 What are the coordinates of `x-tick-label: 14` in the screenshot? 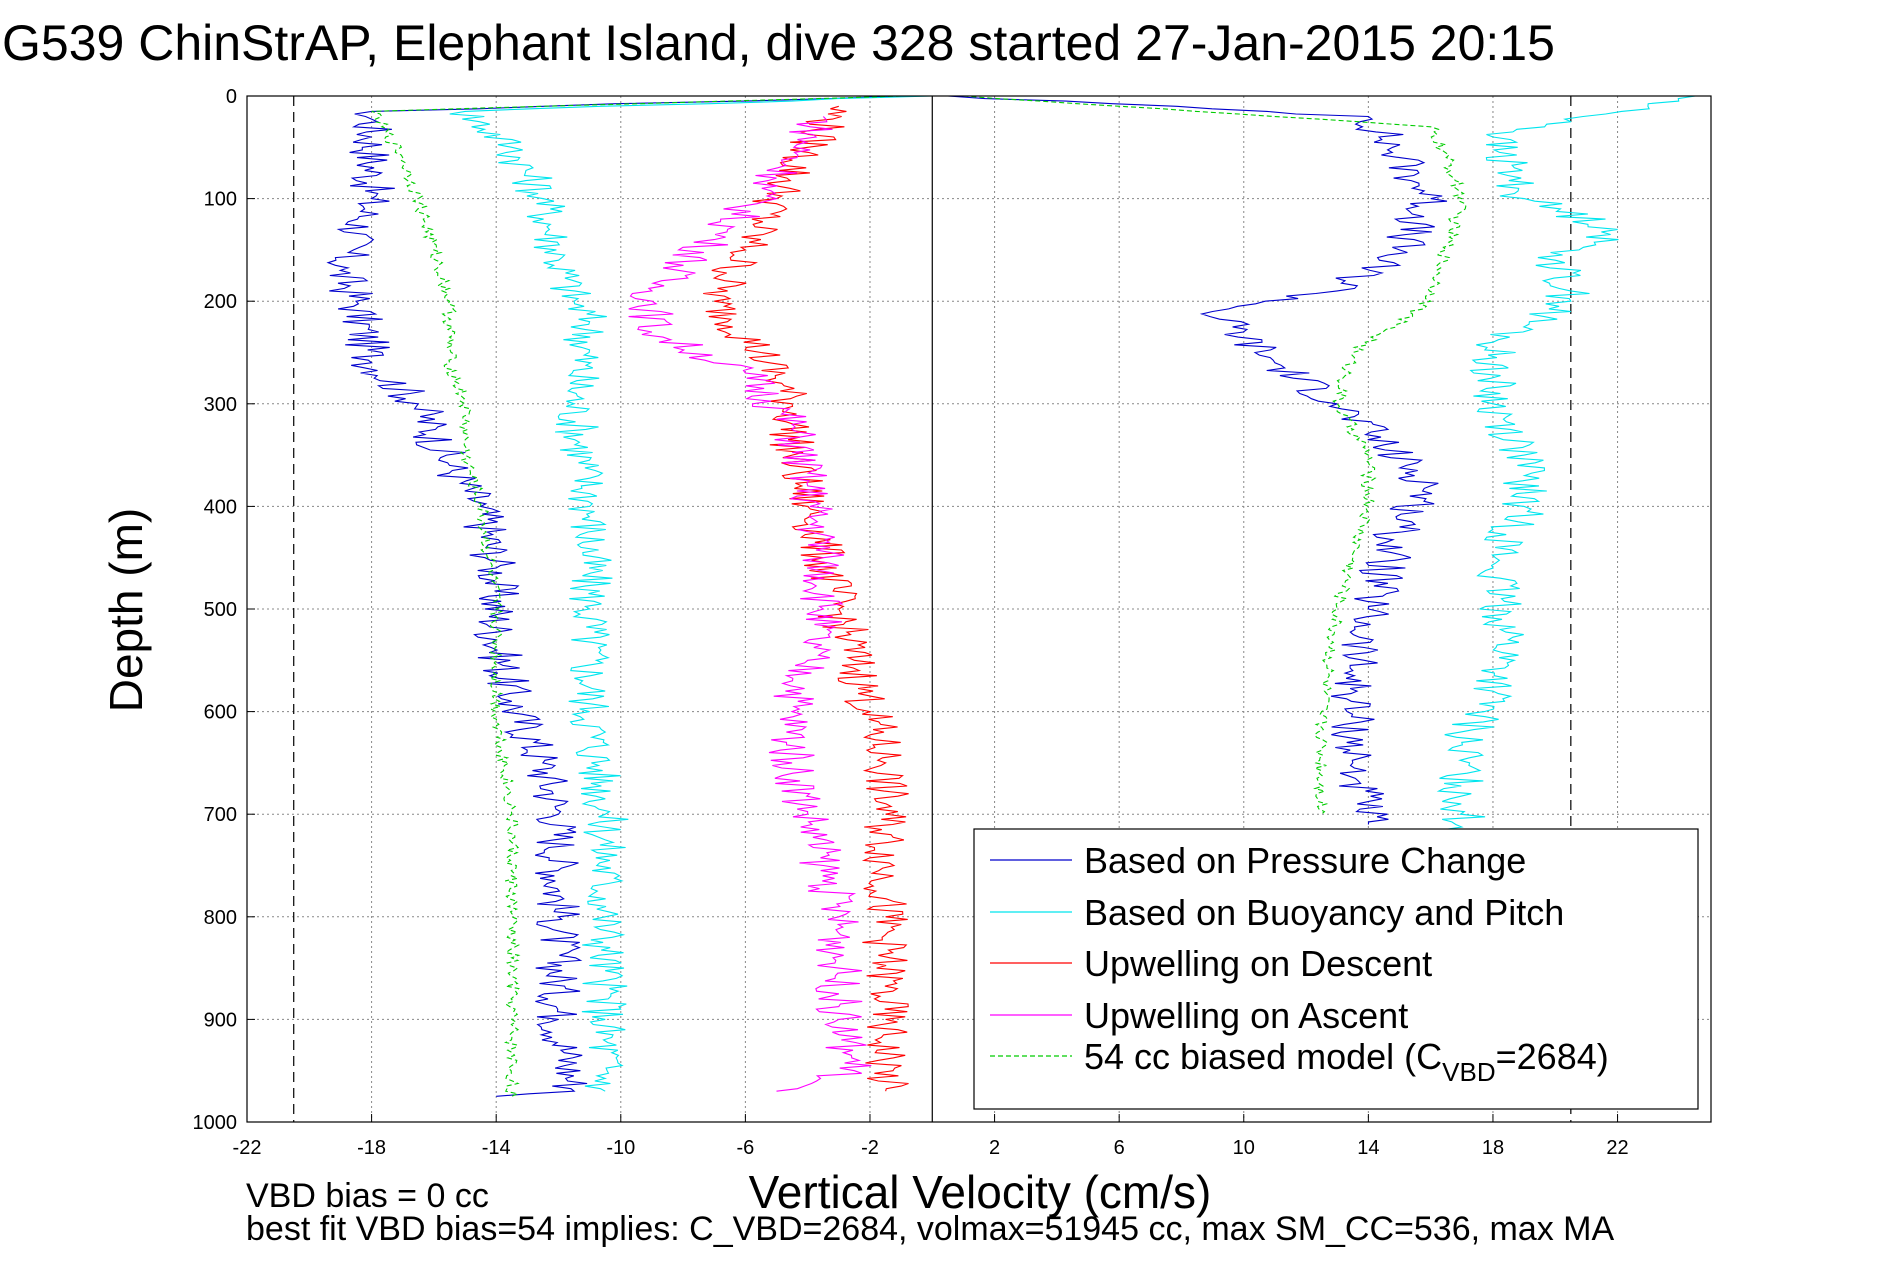 It's located at (1368, 1148).